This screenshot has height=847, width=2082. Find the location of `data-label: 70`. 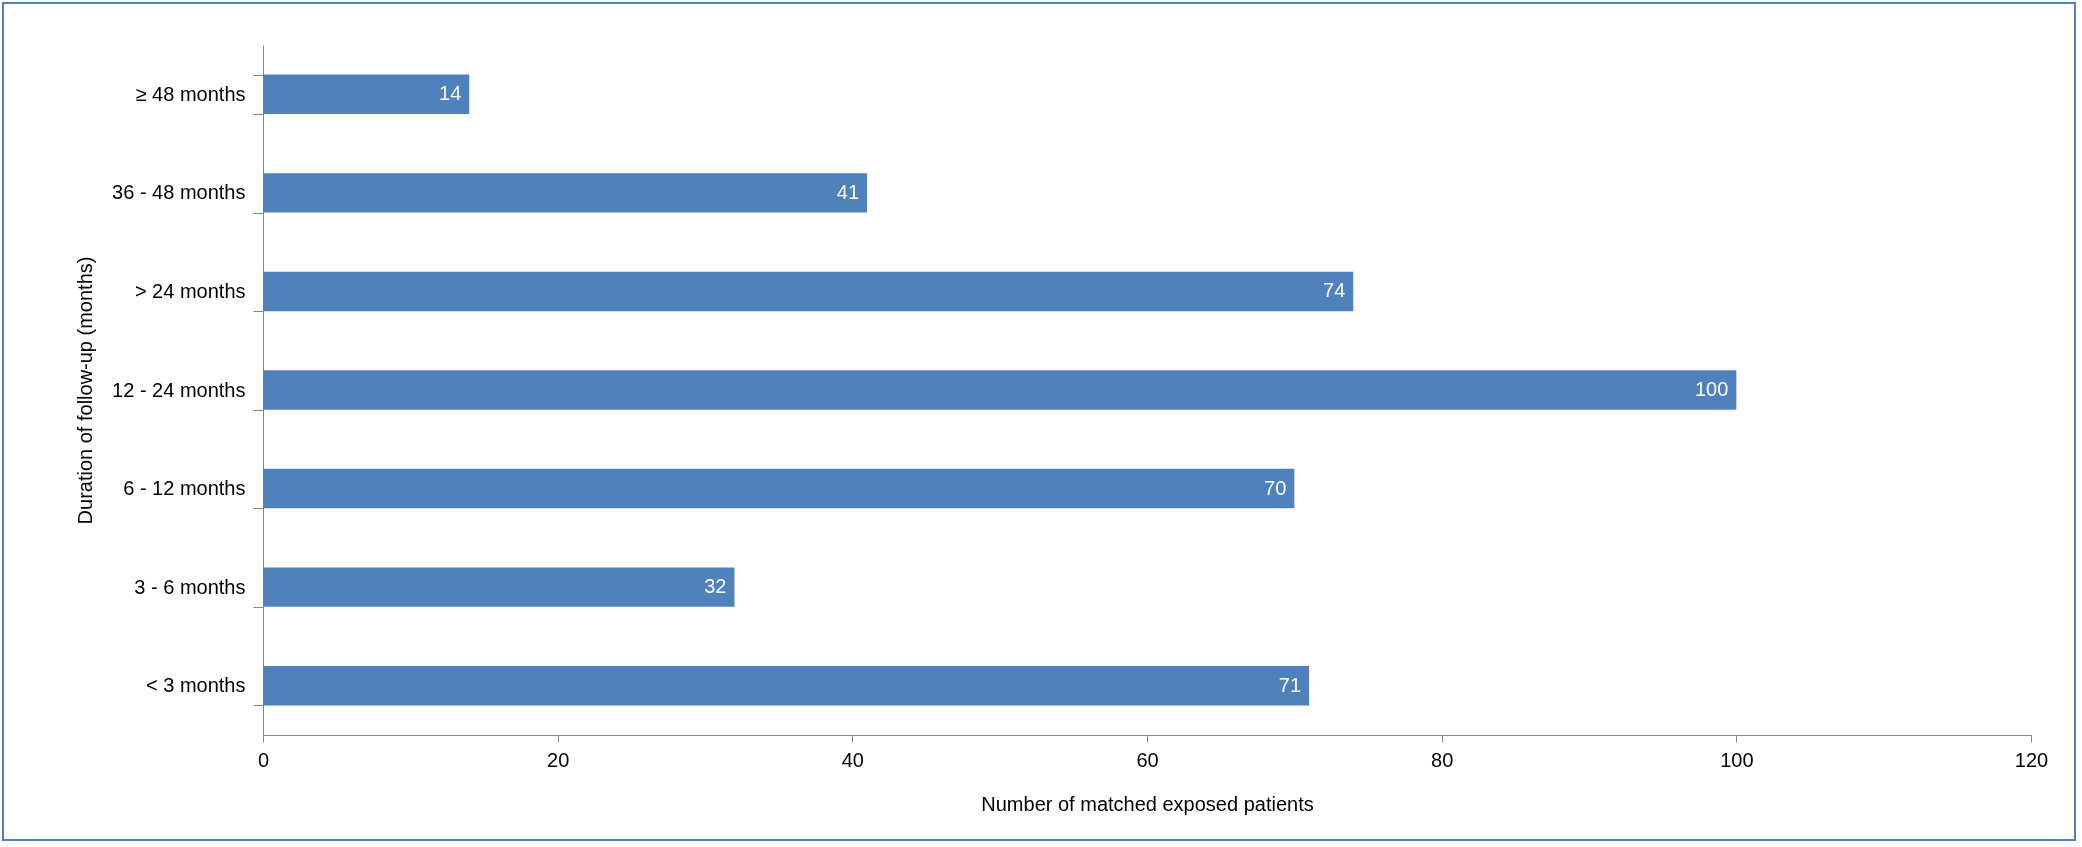

data-label: 70 is located at coordinates (1275, 487).